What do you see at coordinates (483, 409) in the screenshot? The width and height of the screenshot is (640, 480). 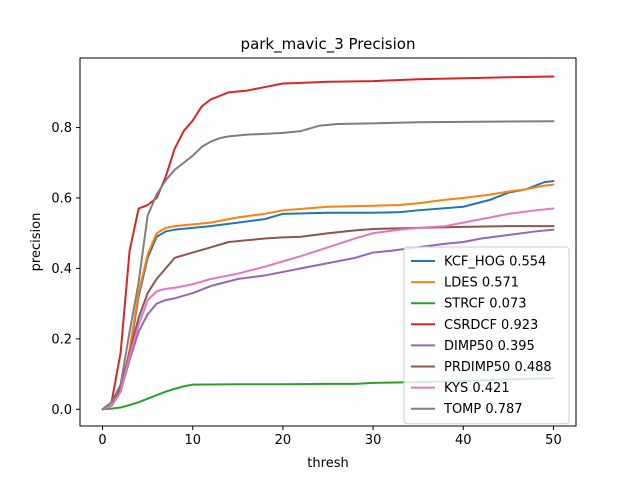 I see `legend-label-7: TOMP 0.787` at bounding box center [483, 409].